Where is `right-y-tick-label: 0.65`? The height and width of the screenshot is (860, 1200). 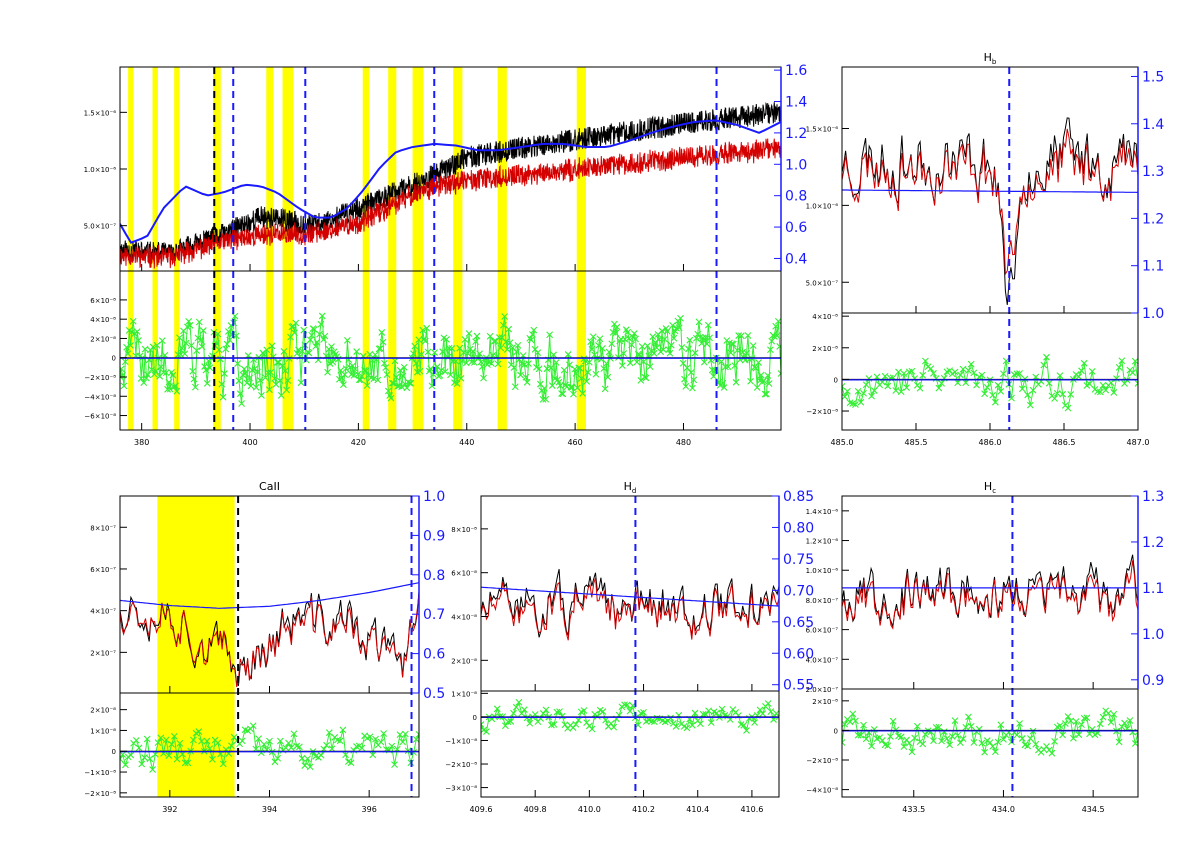
right-y-tick-label: 0.65 is located at coordinates (798, 623).